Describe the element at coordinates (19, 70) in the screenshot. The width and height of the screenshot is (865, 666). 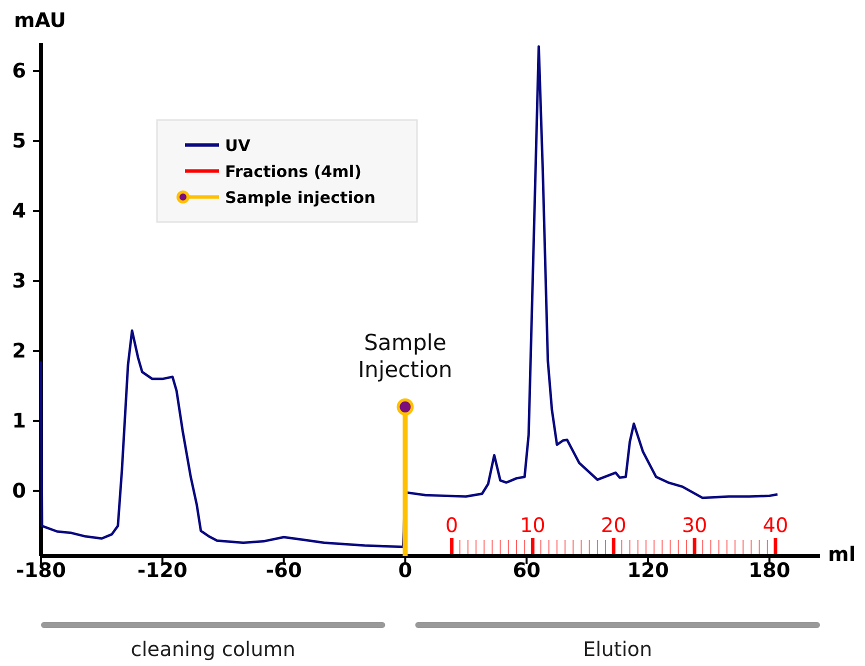
I see `y-tick-label: 6` at that location.